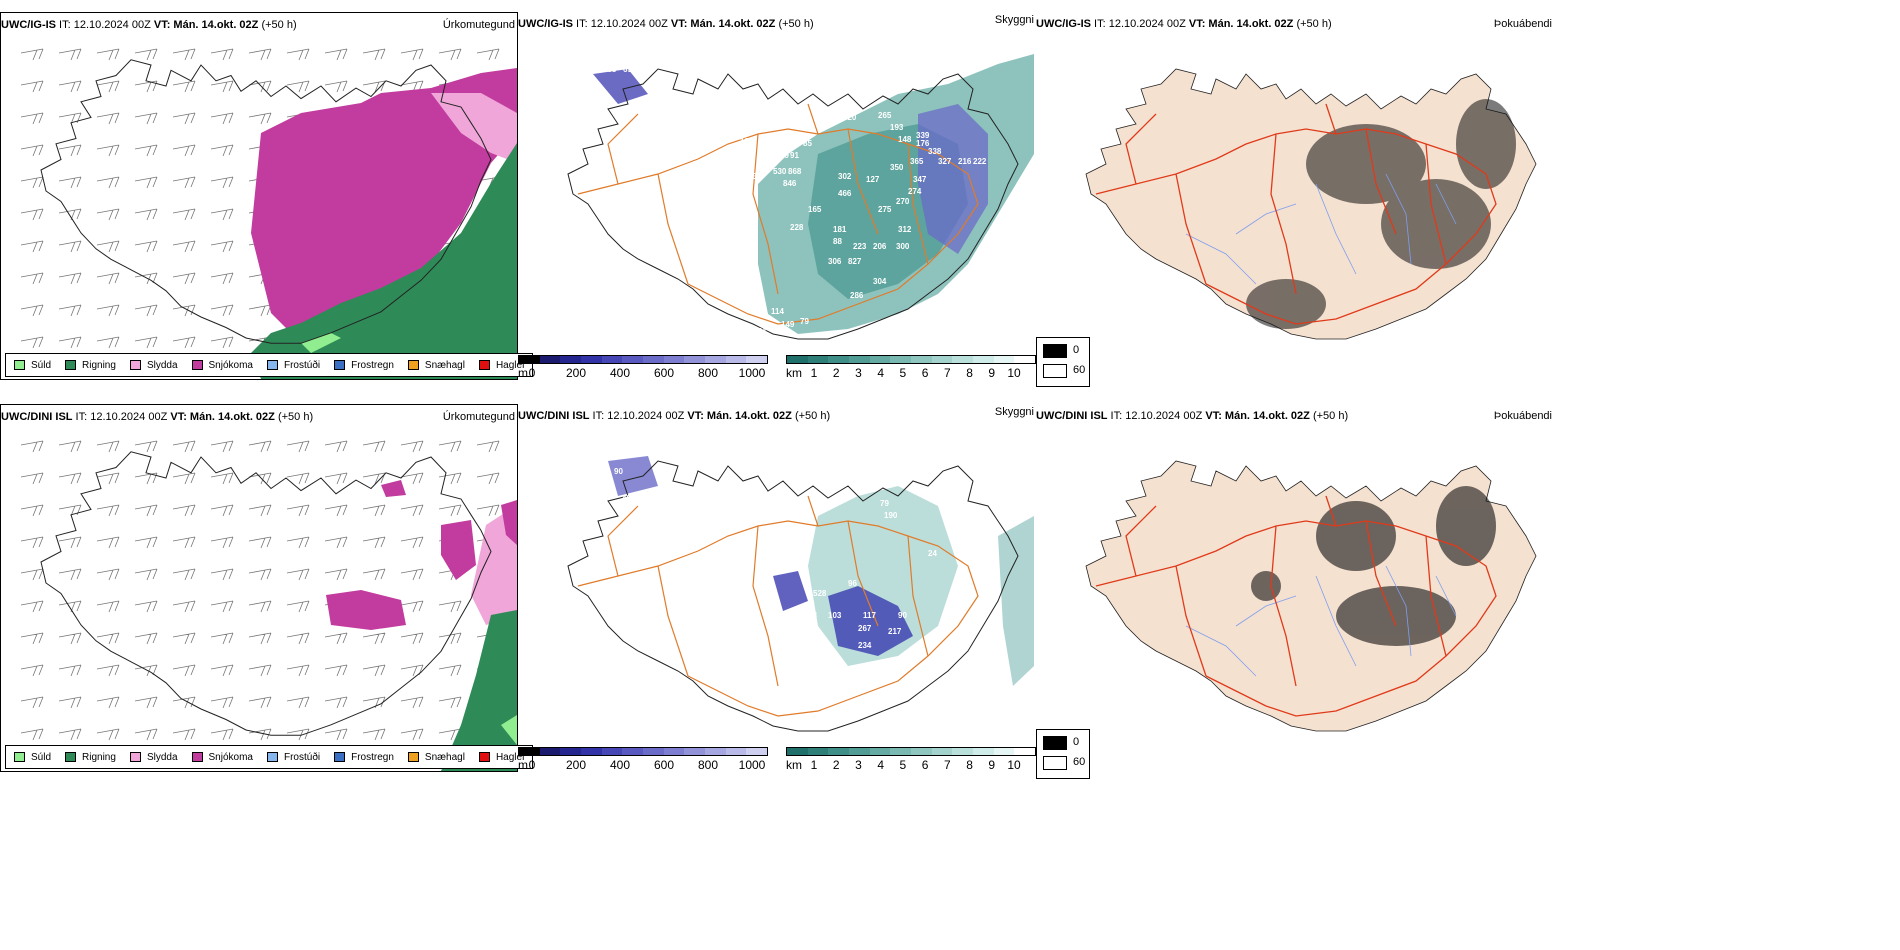  What do you see at coordinates (643, 373) in the screenshot?
I see `cloud-base-ticks: 0 200 400 600 800 1000` at bounding box center [643, 373].